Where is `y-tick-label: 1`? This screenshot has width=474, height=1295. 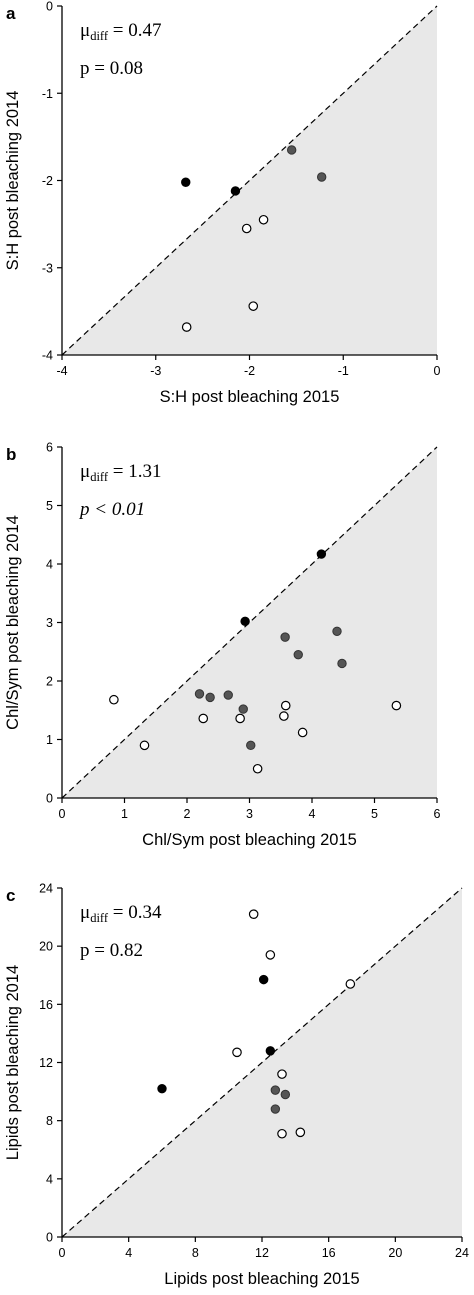 y-tick-label: 1 is located at coordinates (49, 740).